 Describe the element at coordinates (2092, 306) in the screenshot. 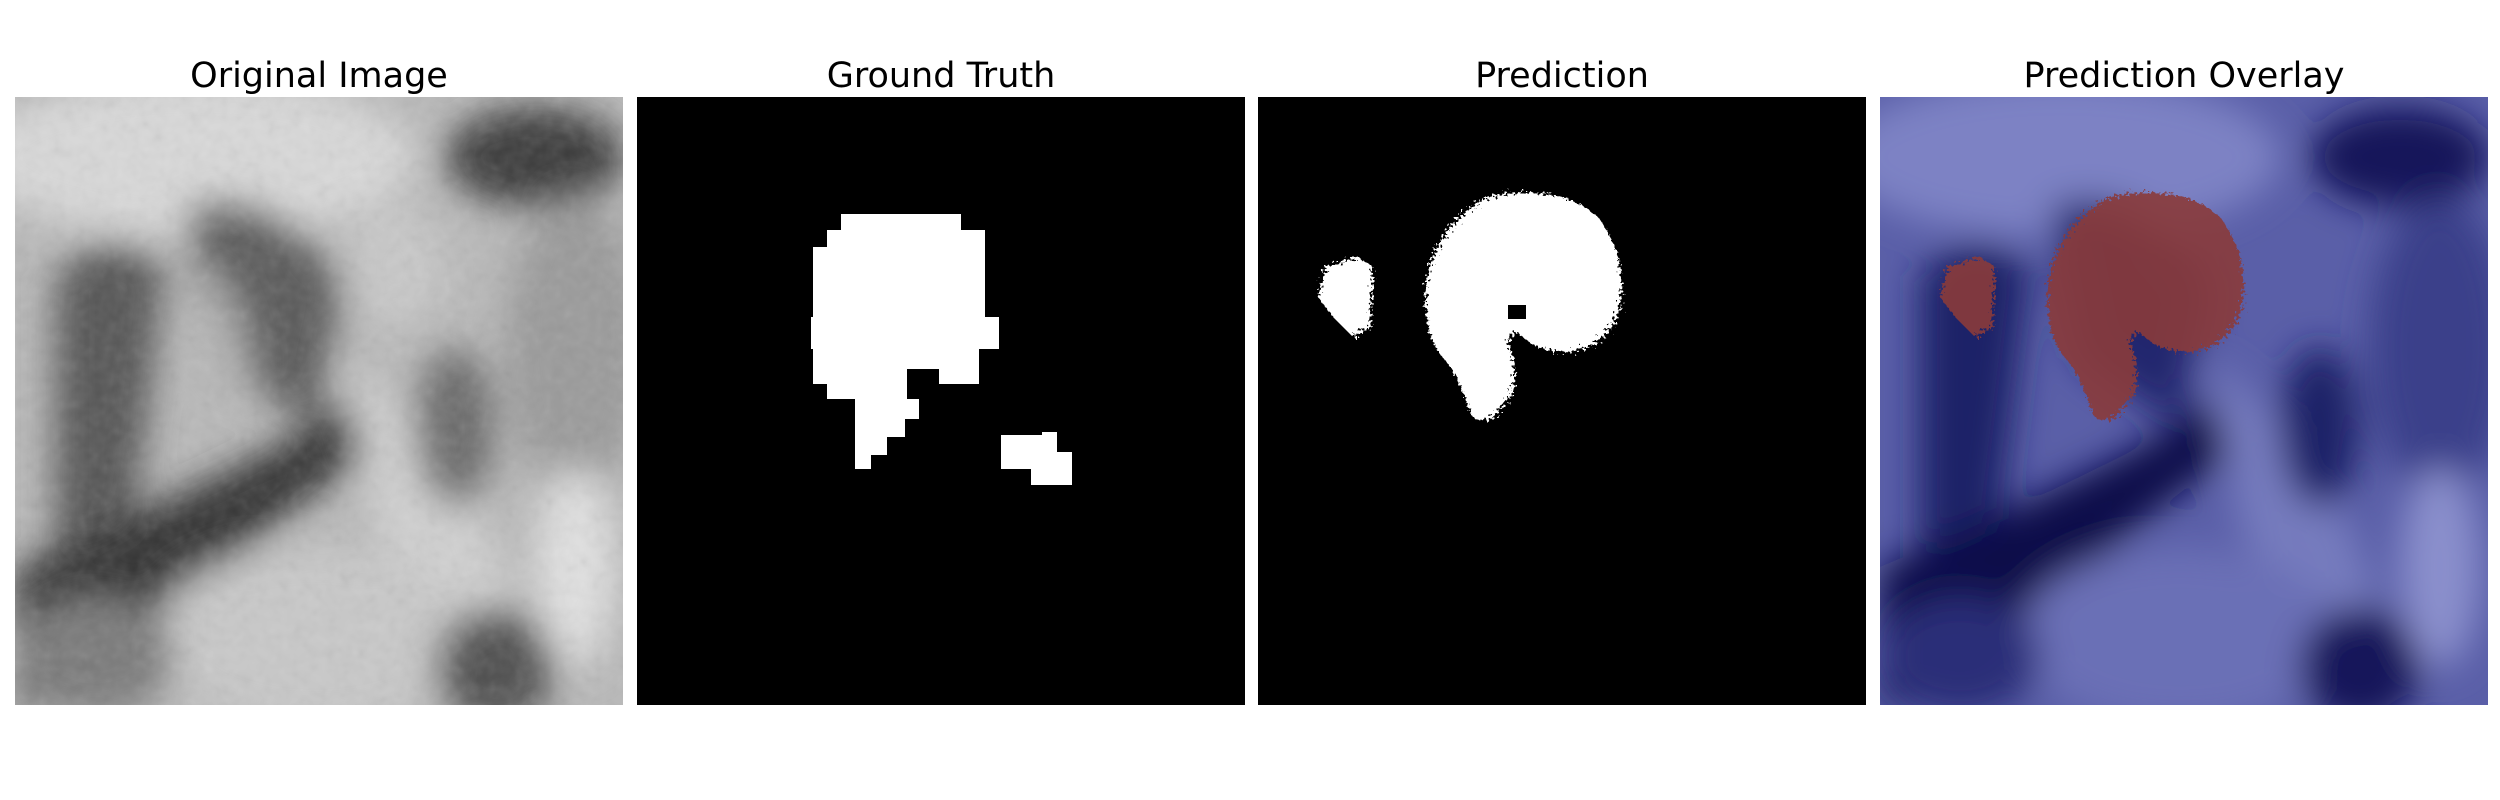

I see `overlay-prediction-region` at that location.